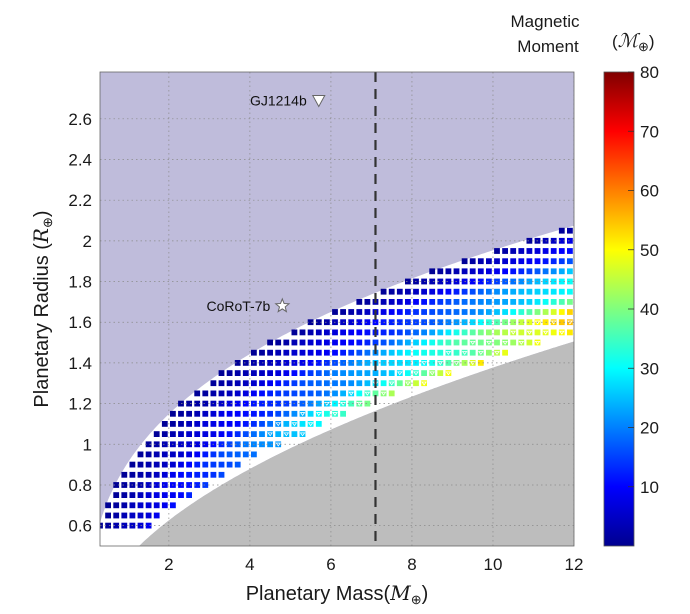  Describe the element at coordinates (545, 21) in the screenshot. I see `colorbar-title-line1: Magnetic` at that location.